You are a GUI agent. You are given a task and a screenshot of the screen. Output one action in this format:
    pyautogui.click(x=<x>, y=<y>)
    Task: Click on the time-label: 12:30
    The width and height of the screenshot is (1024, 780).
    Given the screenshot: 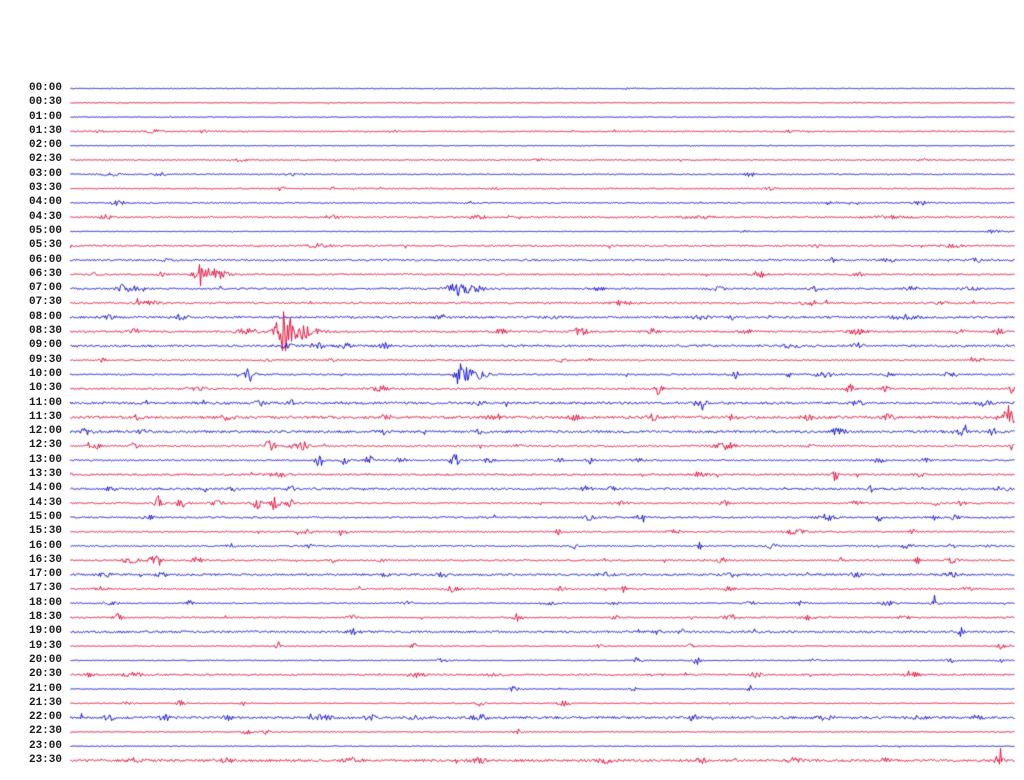 What is the action you would take?
    pyautogui.click(x=45, y=445)
    